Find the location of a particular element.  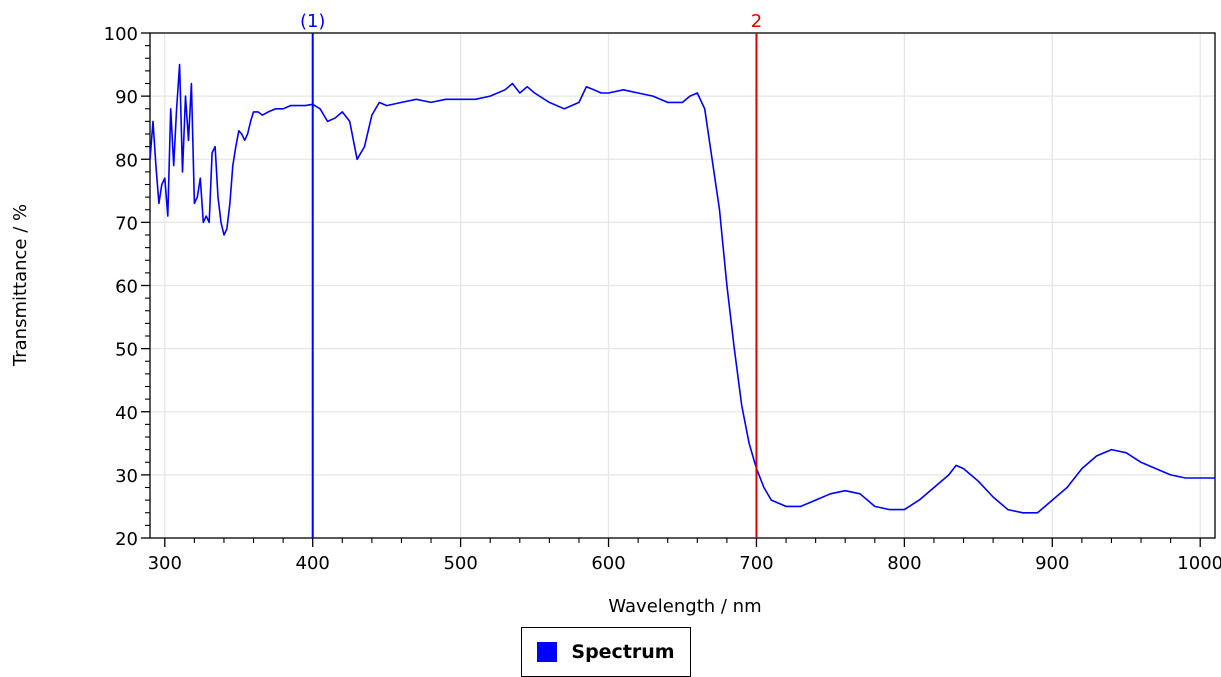

y-tick-label-90: 90 is located at coordinates (126, 97).